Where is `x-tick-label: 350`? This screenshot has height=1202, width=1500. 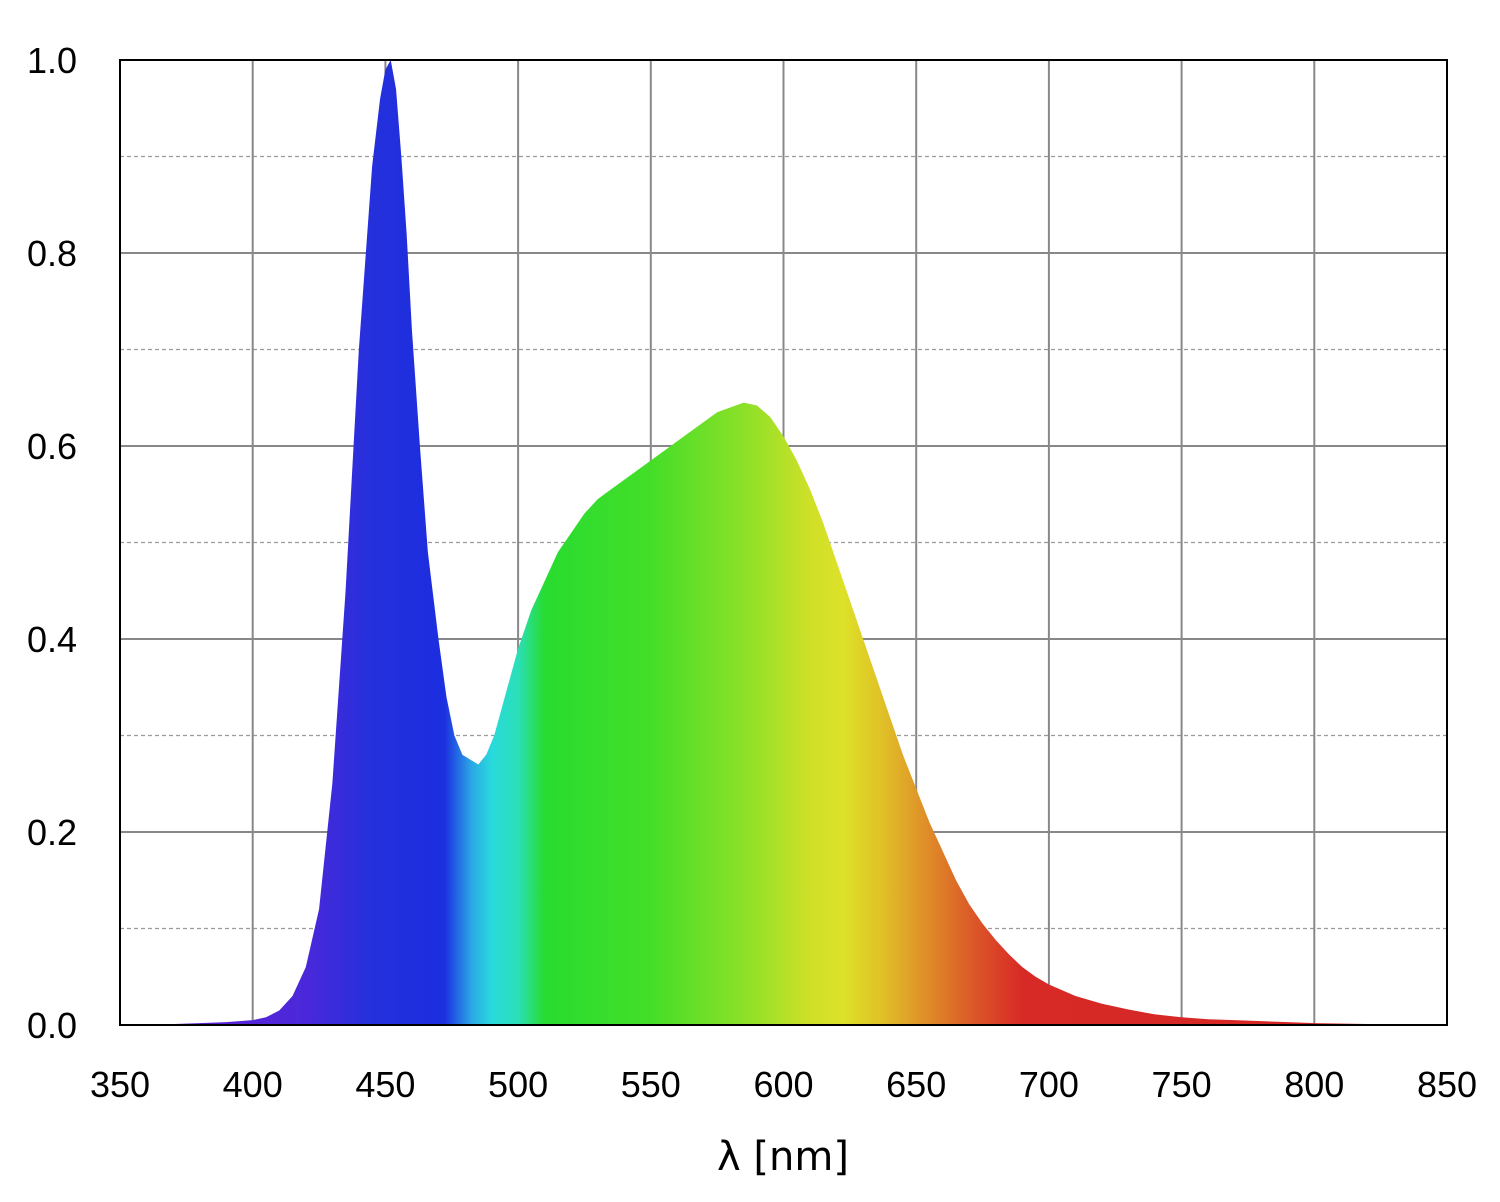
x-tick-label: 350 is located at coordinates (120, 1084).